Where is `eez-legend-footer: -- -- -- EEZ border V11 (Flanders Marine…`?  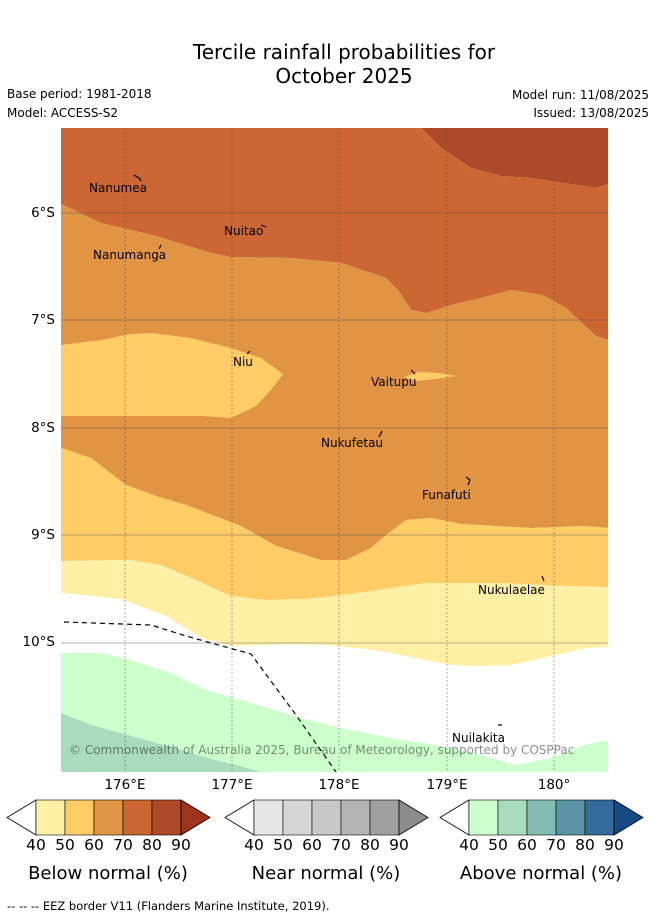
eez-legend-footer: -- -- -- EEZ border V11 (Flanders Marine… is located at coordinates (168, 906).